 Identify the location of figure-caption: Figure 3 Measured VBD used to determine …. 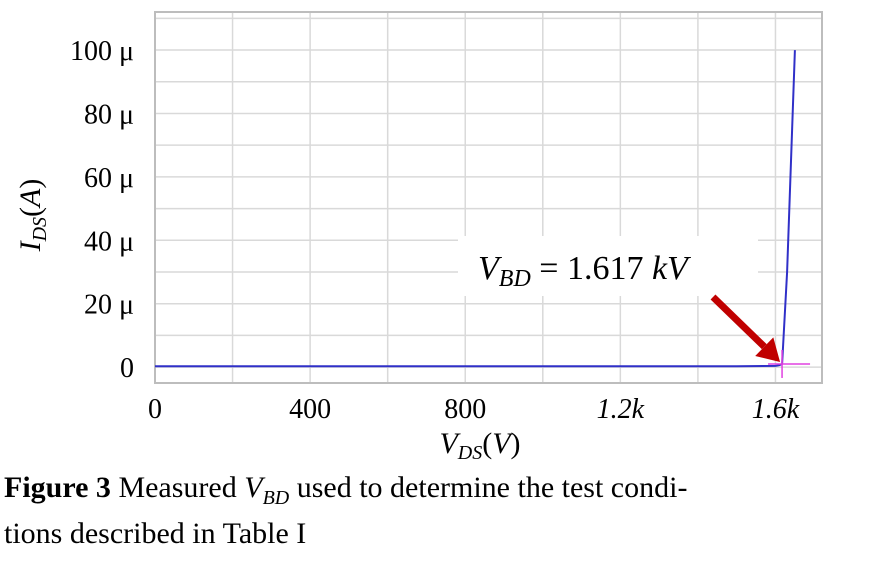
(439, 511).